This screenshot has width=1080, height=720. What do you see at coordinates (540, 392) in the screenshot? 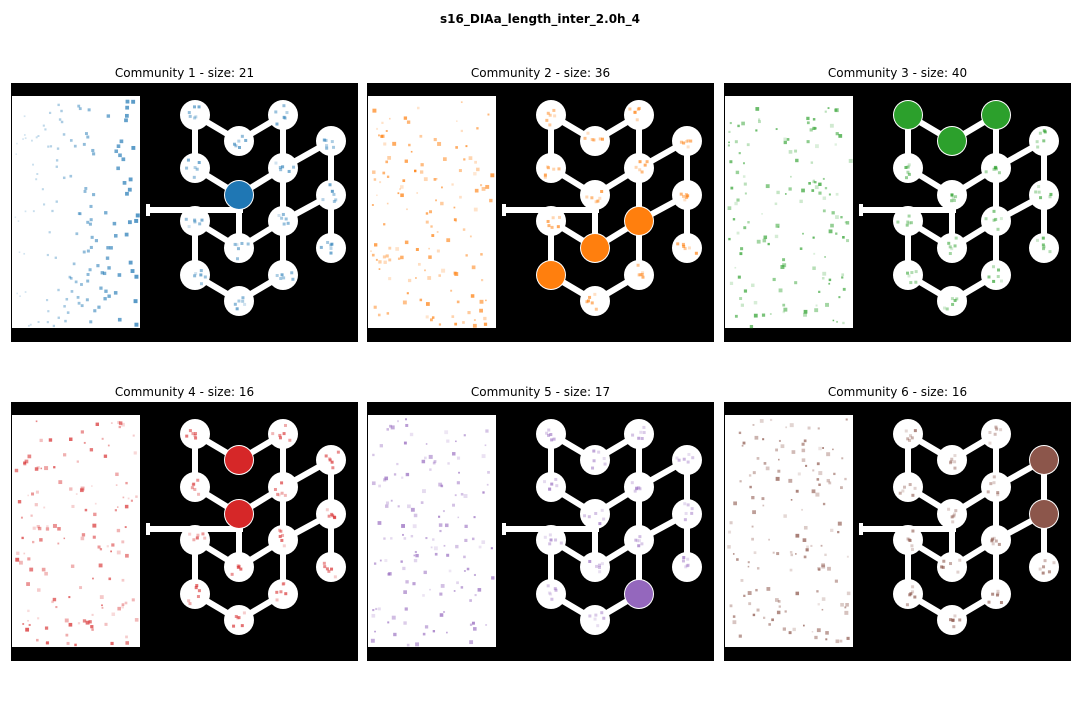
I see `panel-title: Community 5 - size: 17` at bounding box center [540, 392].